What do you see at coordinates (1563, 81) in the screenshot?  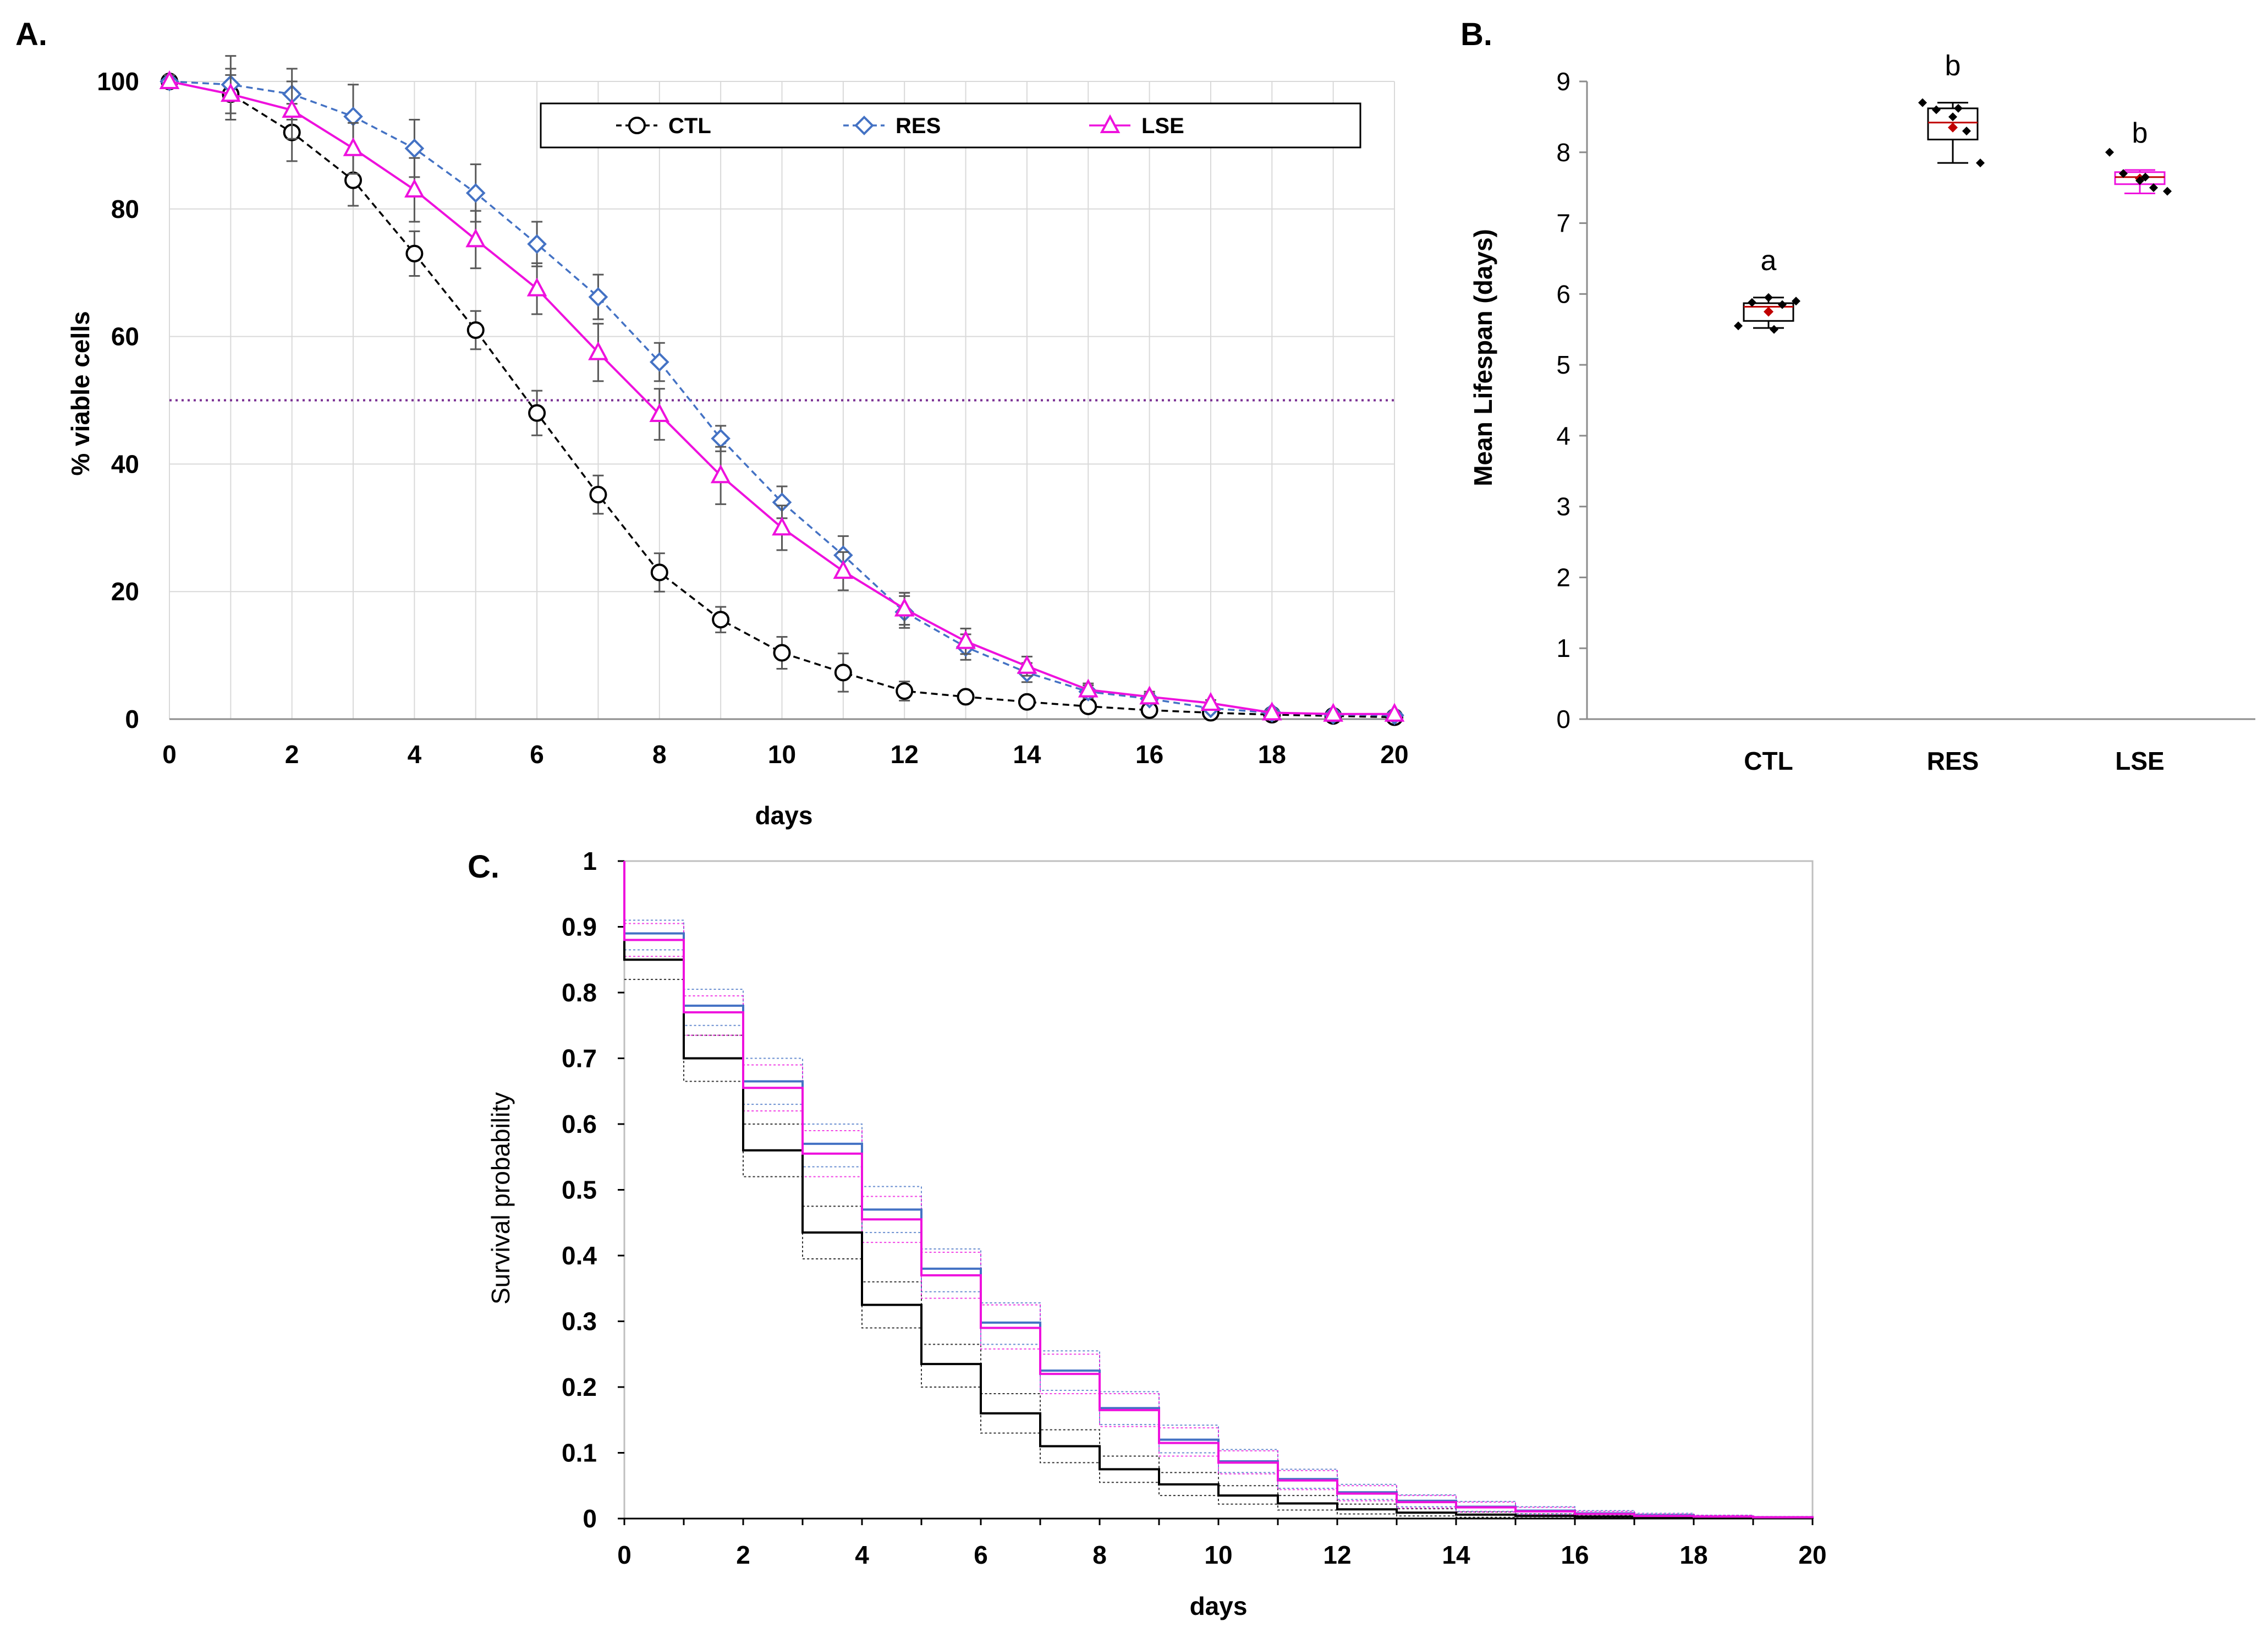 I see `y-tick-label: 9` at bounding box center [1563, 81].